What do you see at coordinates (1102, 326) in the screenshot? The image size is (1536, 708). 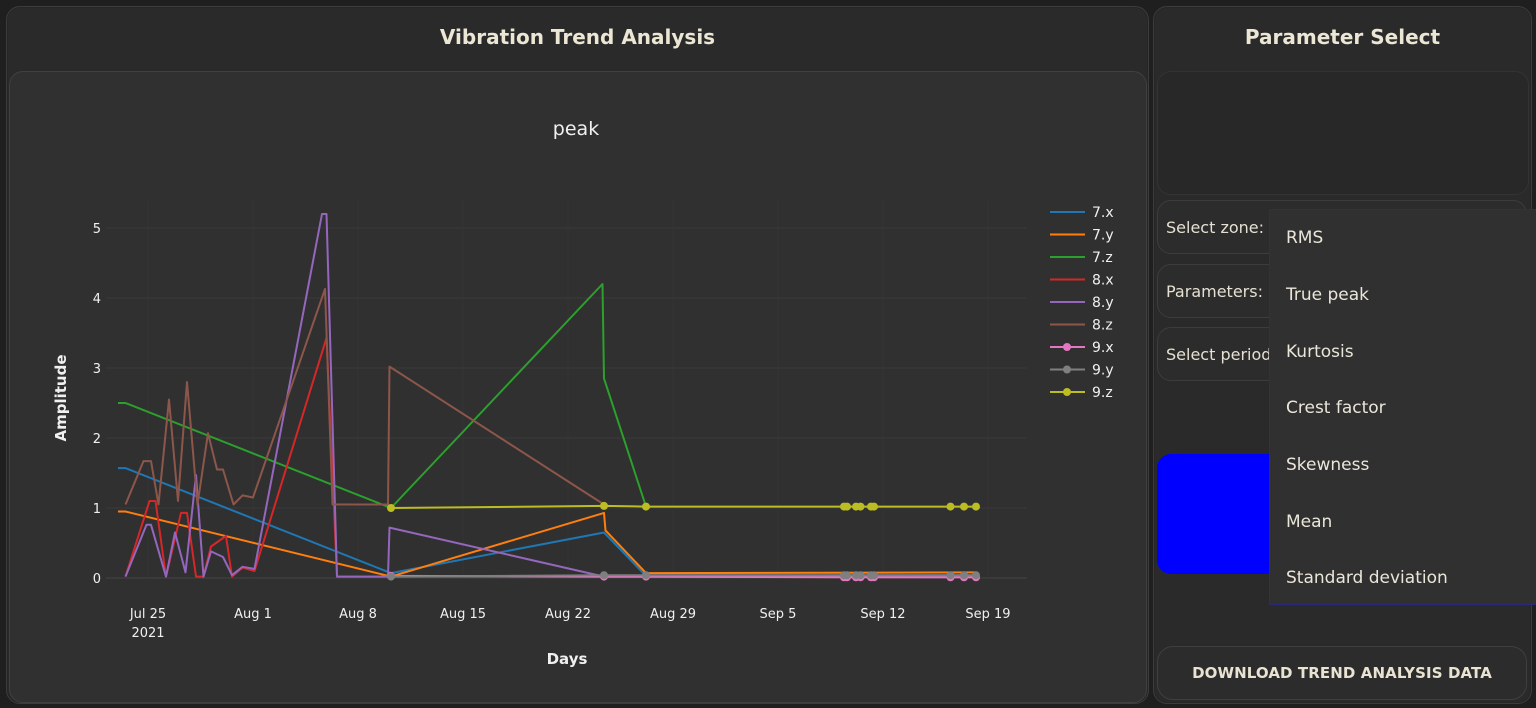 I see `legend-label: 8.z` at bounding box center [1102, 326].